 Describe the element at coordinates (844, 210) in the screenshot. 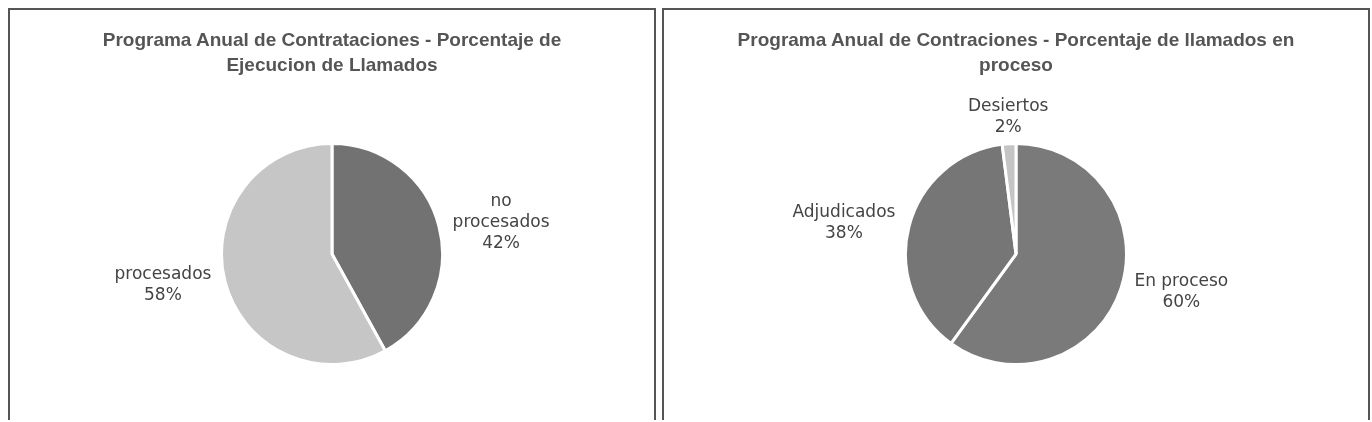

I see `slice-label: Adjudicados` at that location.